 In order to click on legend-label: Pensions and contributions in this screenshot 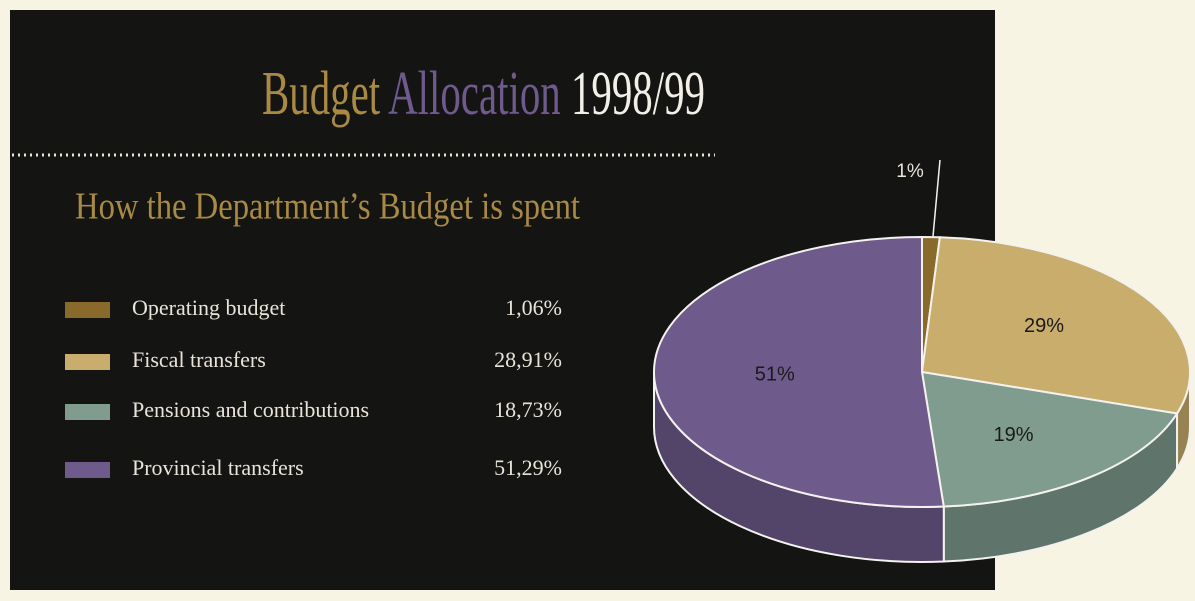, I will do `click(250, 409)`.